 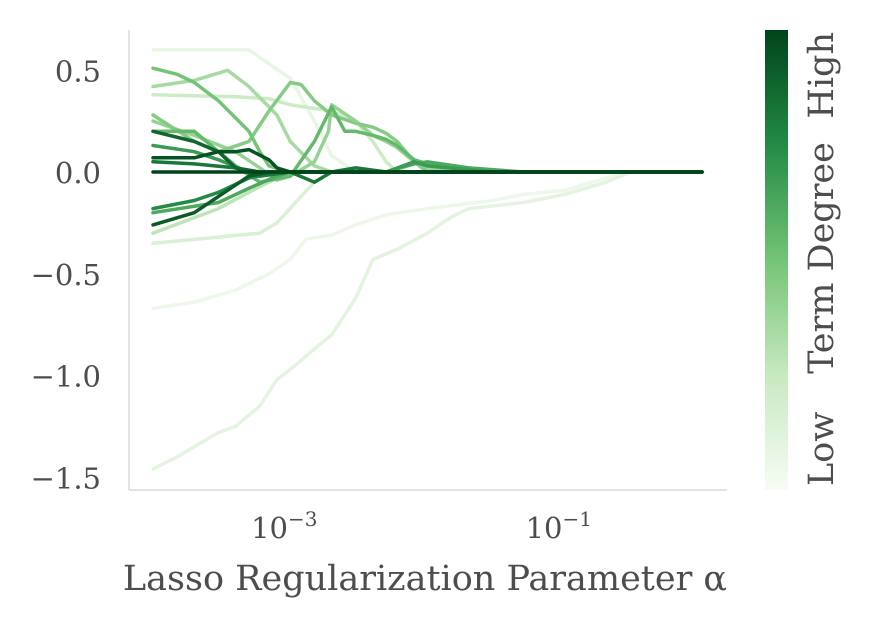 What do you see at coordinates (78, 173) in the screenshot?
I see `y-tick-label-2: 0.0` at bounding box center [78, 173].